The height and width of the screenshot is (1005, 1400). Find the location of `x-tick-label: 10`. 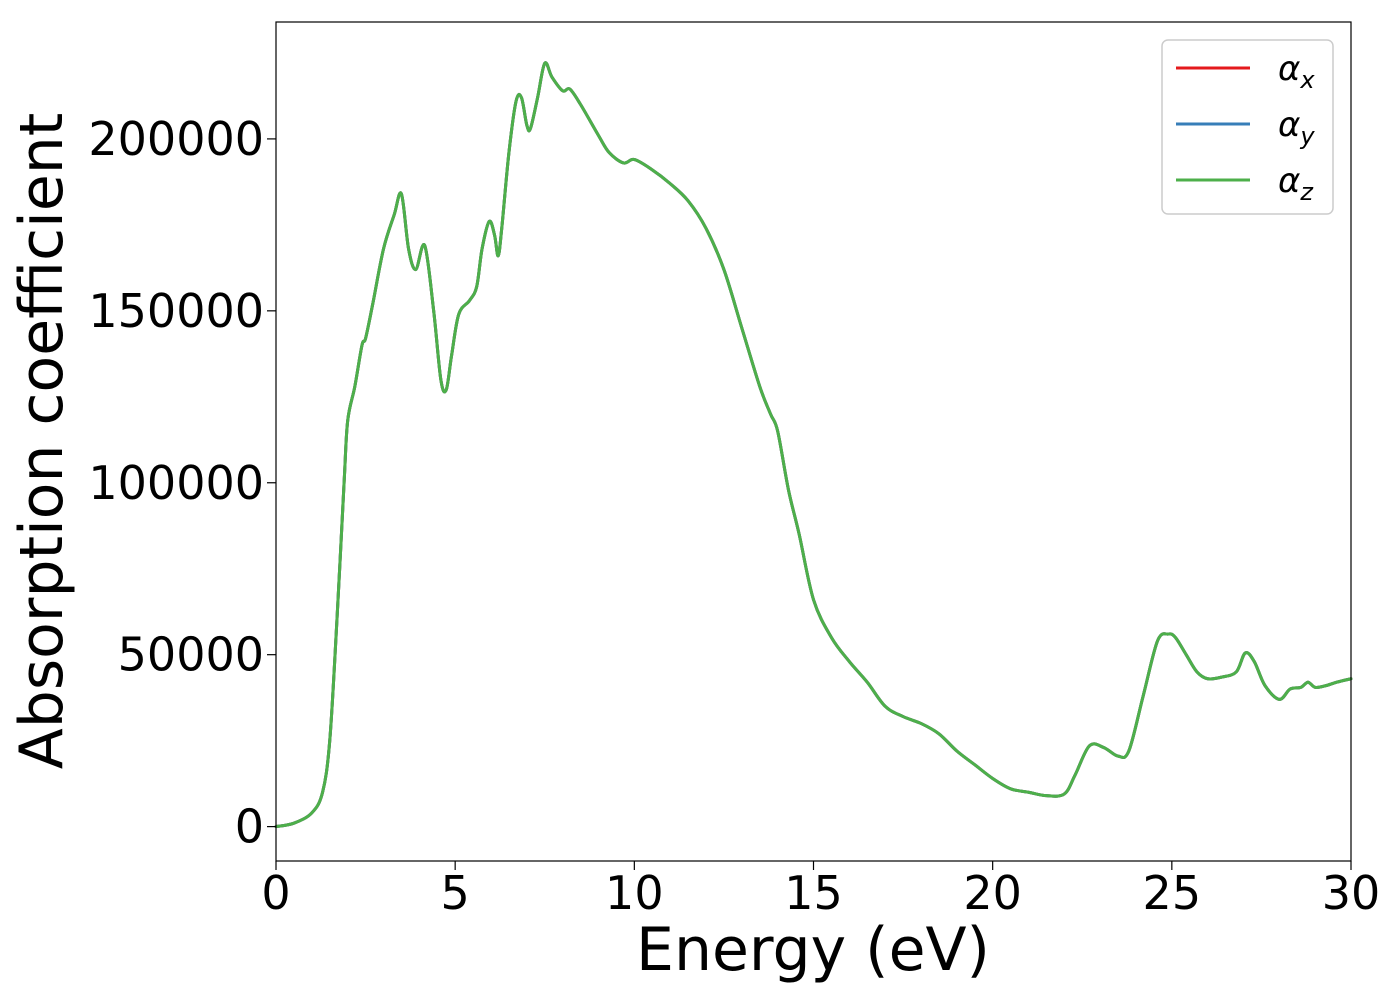

x-tick-label: 10 is located at coordinates (634, 893).